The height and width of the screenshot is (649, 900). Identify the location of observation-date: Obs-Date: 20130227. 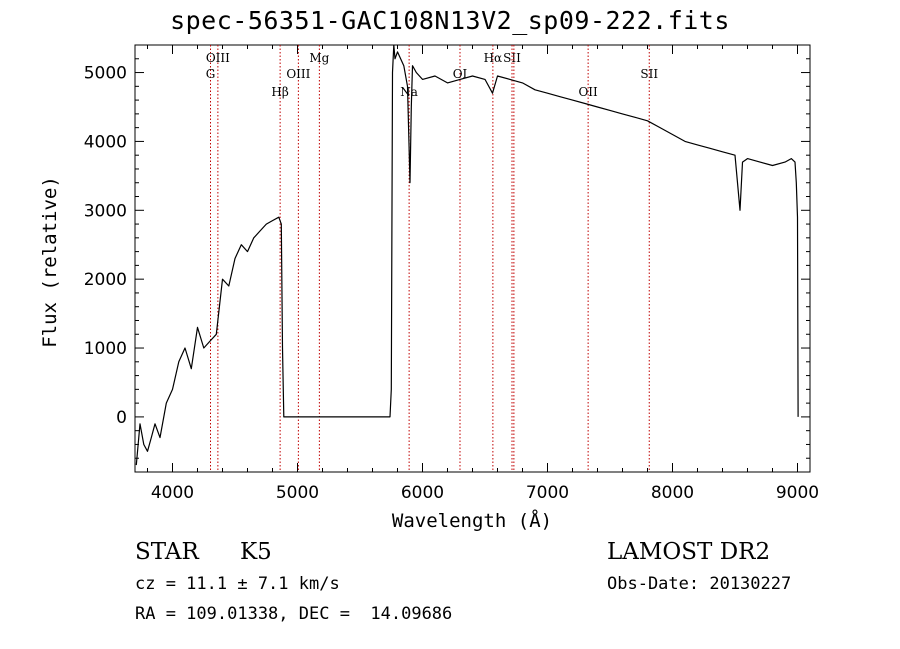
(699, 584).